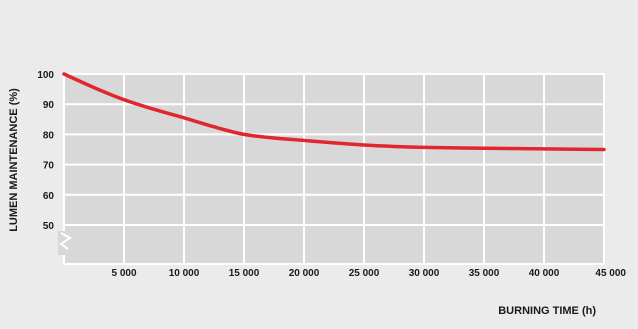 The image size is (638, 329). I want to click on x-tick-label-0: 5 000, so click(123, 273).